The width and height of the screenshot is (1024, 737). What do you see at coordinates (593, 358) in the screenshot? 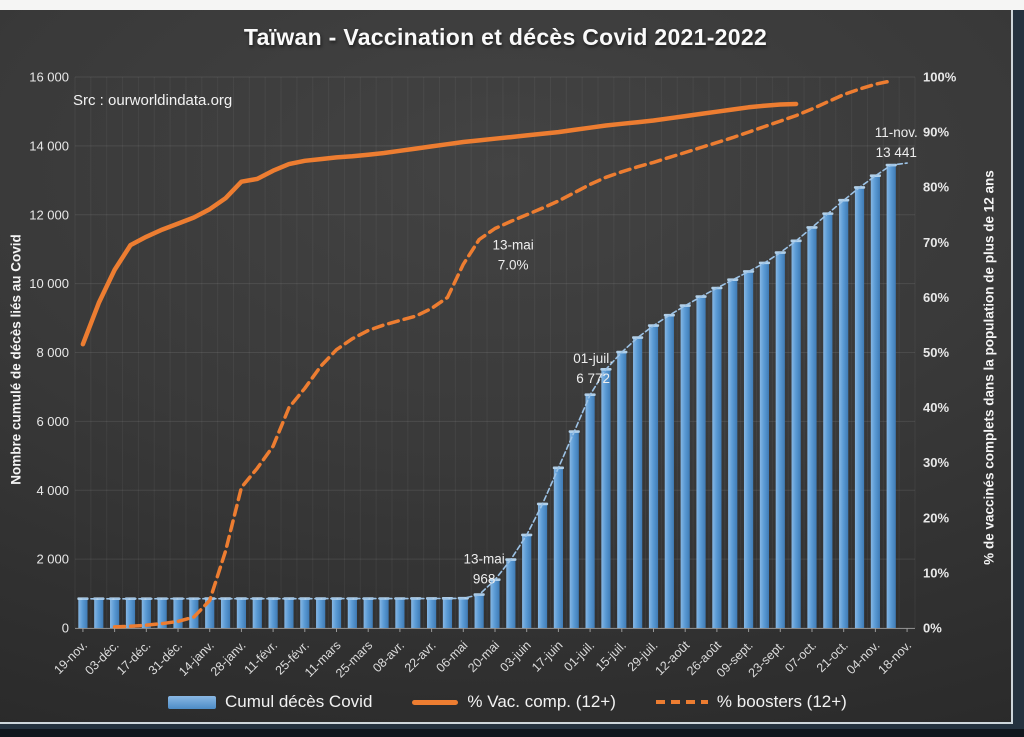
I see `annotation: 01-juil.` at bounding box center [593, 358].